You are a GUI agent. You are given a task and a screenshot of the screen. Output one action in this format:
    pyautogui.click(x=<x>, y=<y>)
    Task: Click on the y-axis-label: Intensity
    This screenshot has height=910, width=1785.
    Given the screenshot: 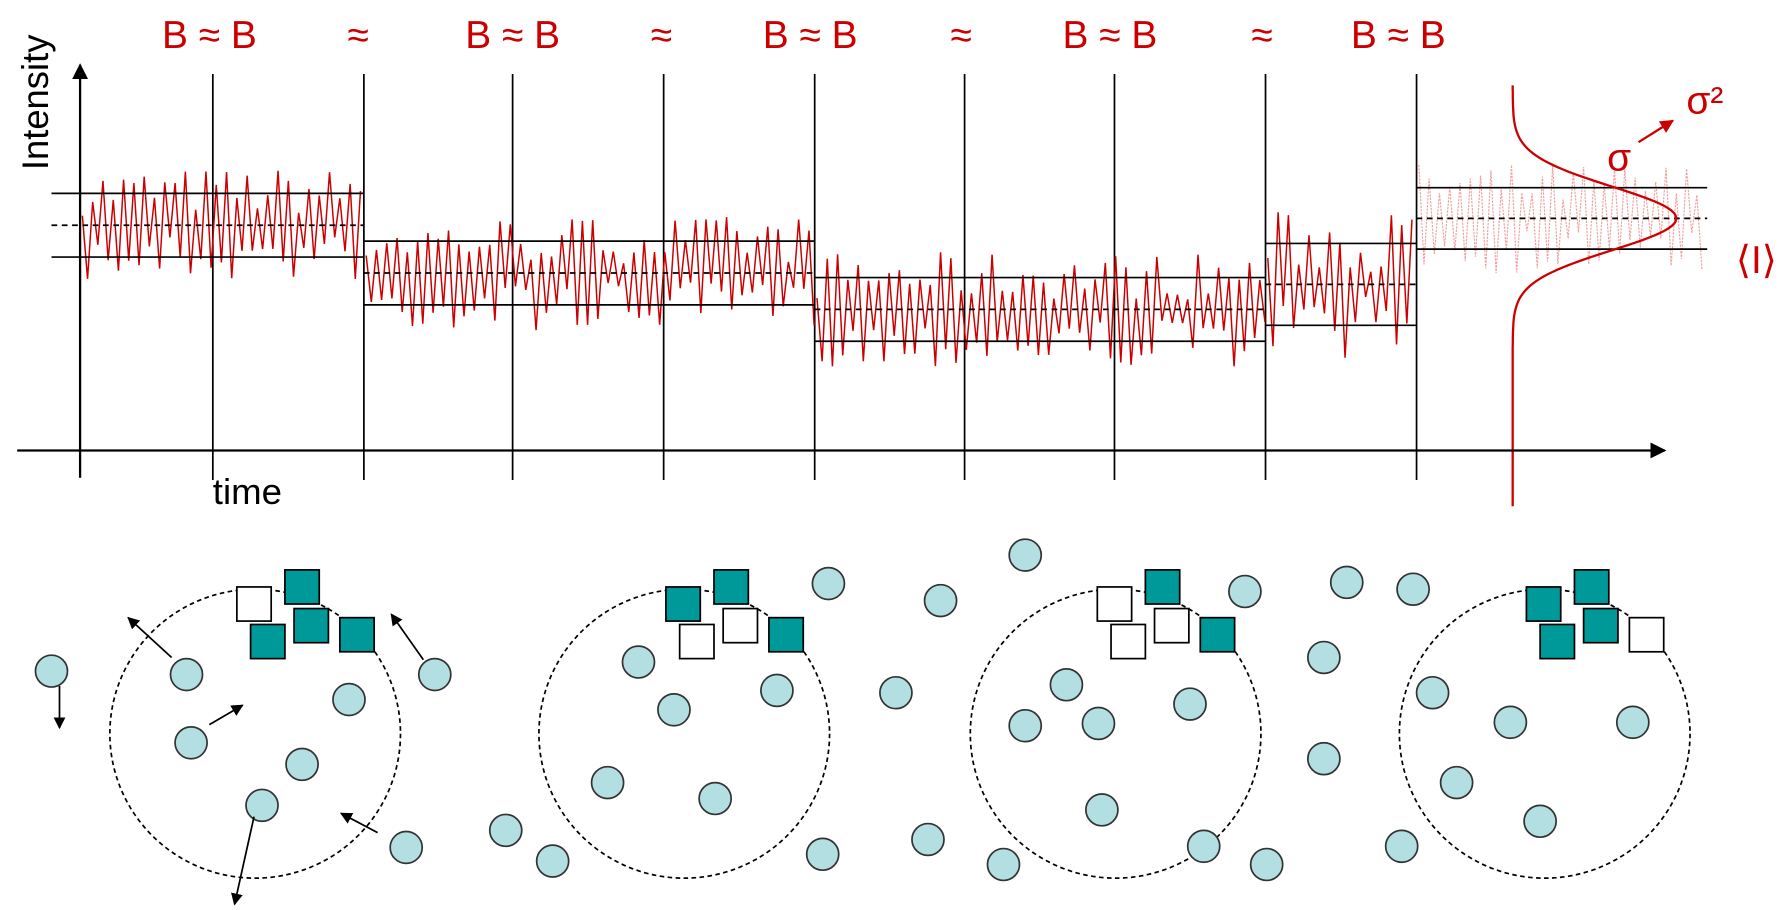 What is the action you would take?
    pyautogui.click(x=35, y=102)
    